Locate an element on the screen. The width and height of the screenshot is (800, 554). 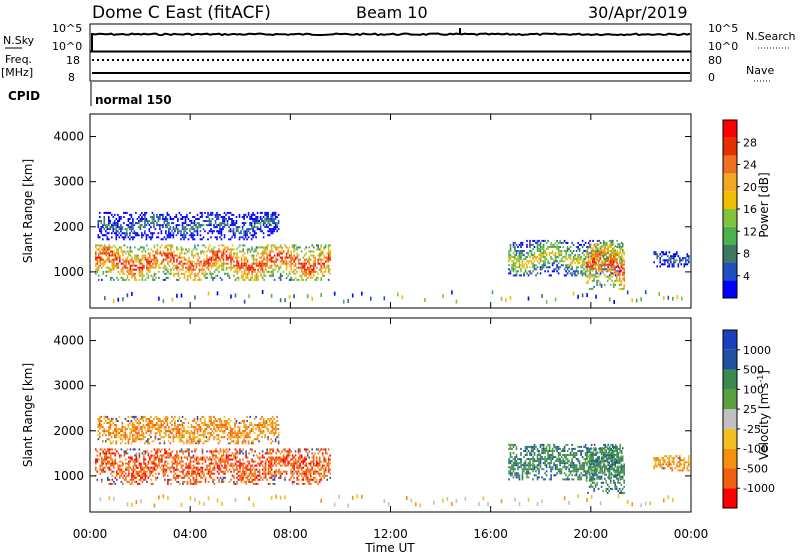
ground-scatter-cell is located at coordinates (371, 298).